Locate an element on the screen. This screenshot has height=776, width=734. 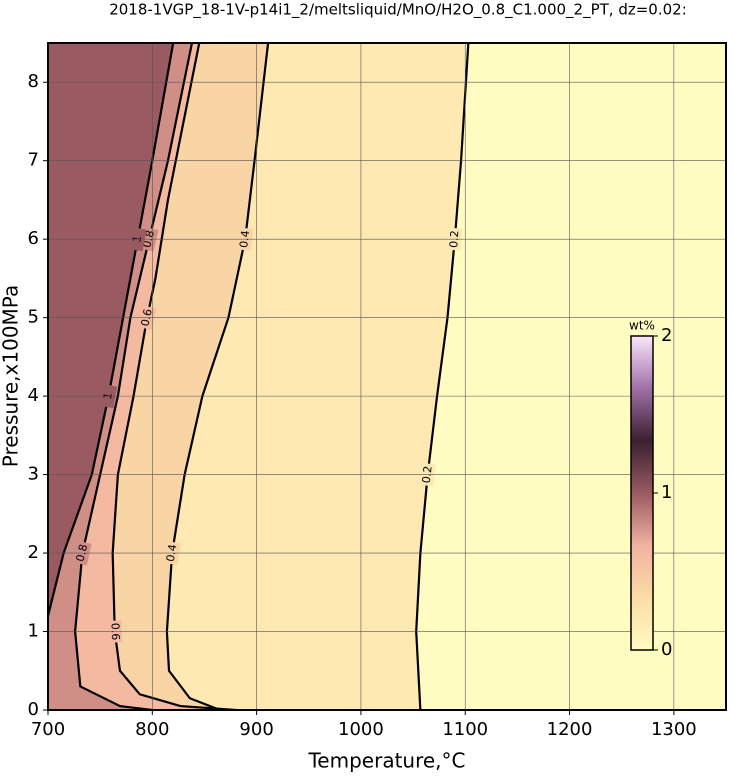
x-tick-label: 1000 is located at coordinates (361, 729).